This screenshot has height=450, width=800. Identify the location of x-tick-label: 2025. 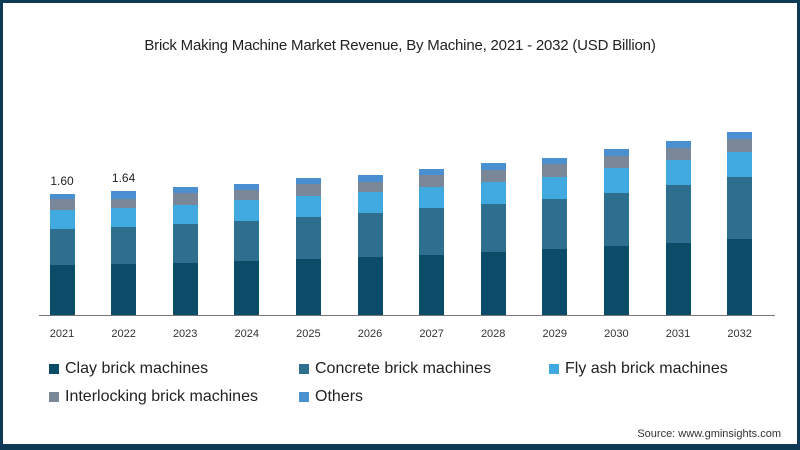
(308, 334).